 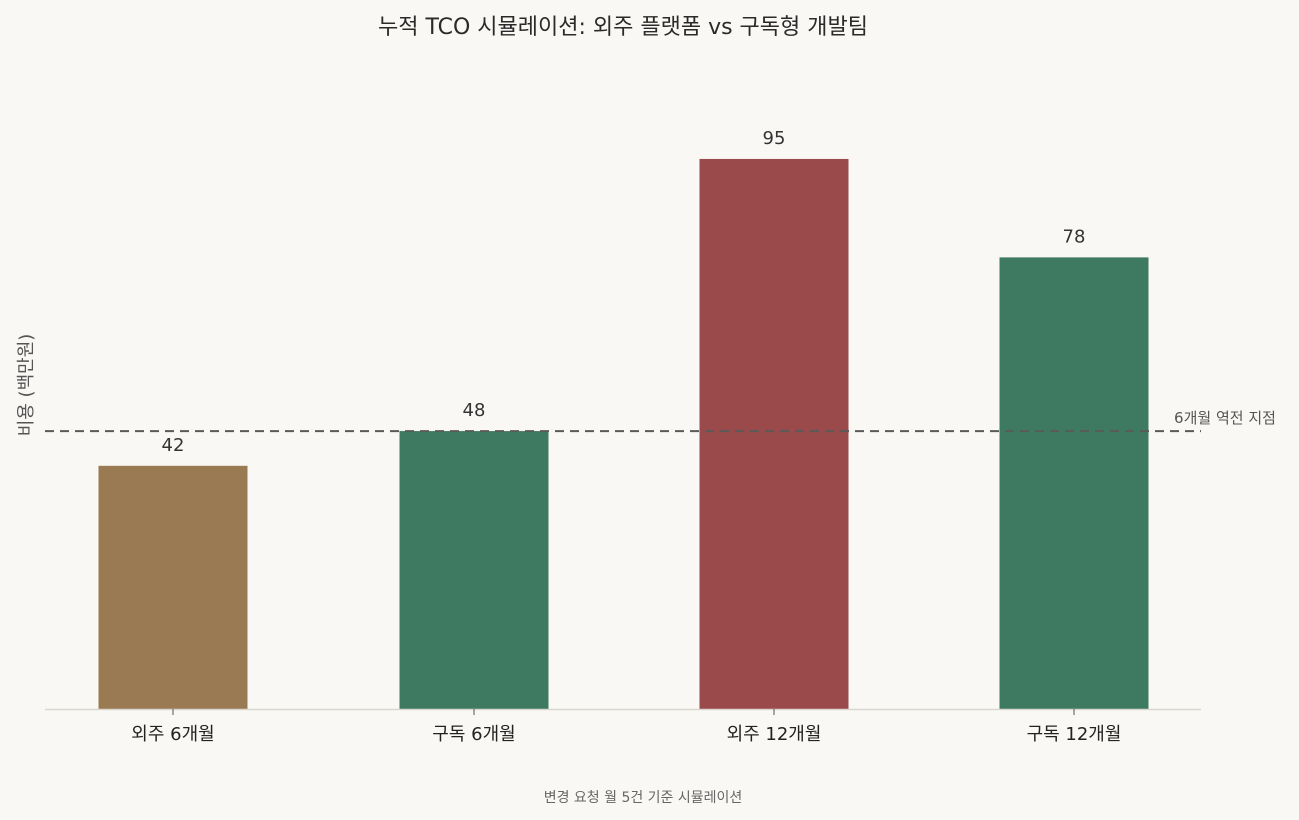 What do you see at coordinates (1074, 236) in the screenshot?
I see `bar-value-label: 78` at bounding box center [1074, 236].